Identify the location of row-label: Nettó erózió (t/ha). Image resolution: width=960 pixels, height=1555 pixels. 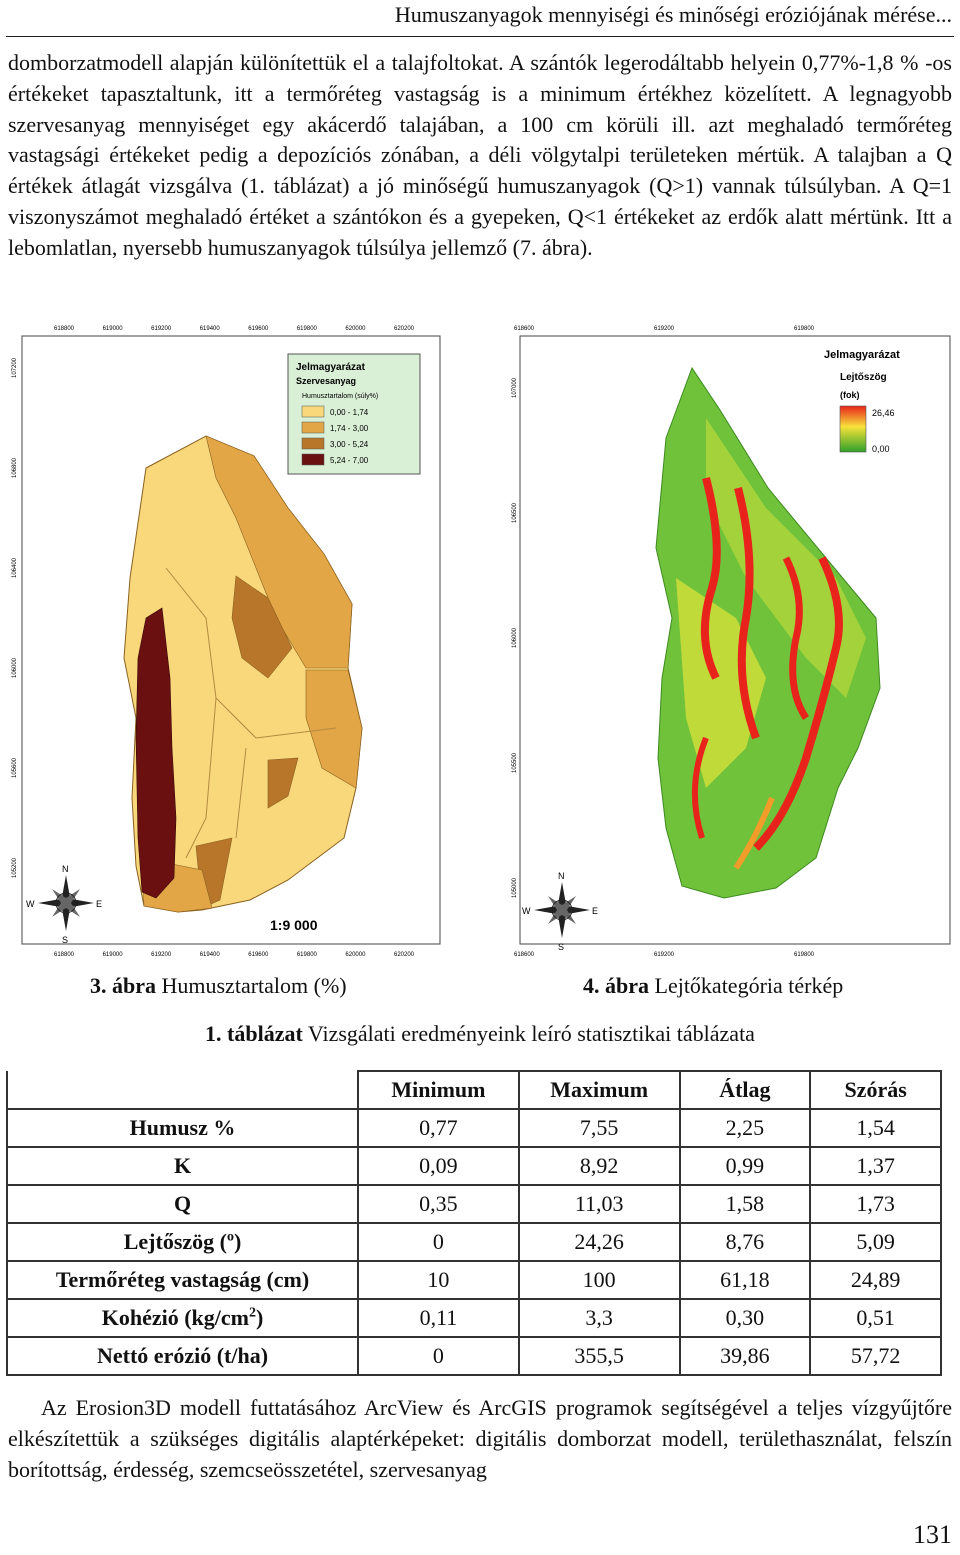
(183, 1355).